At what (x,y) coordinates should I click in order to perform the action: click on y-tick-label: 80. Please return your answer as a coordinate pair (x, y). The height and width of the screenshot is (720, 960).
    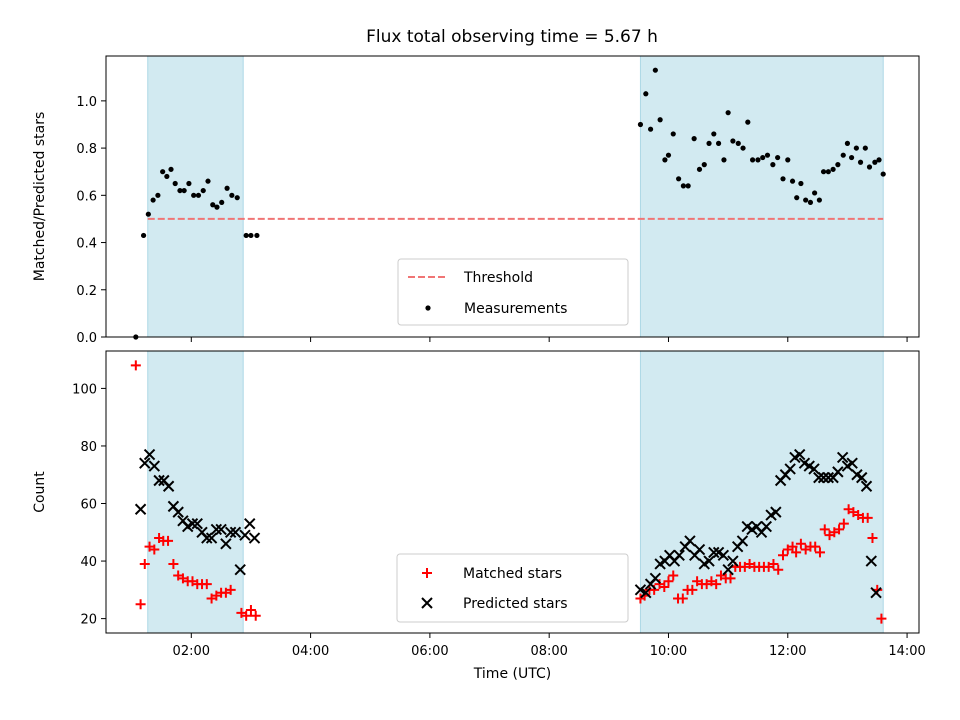
    Looking at the image, I should click on (88, 447).